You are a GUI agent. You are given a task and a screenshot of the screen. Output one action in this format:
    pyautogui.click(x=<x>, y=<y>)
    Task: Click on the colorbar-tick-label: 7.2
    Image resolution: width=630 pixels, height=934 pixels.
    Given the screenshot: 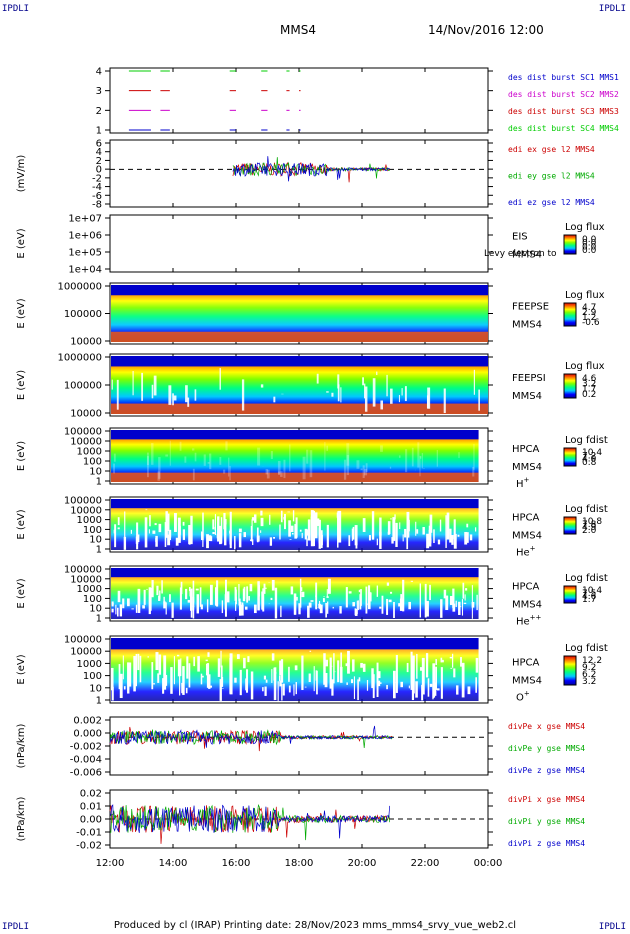 What is the action you would take?
    pyautogui.click(x=589, y=456)
    